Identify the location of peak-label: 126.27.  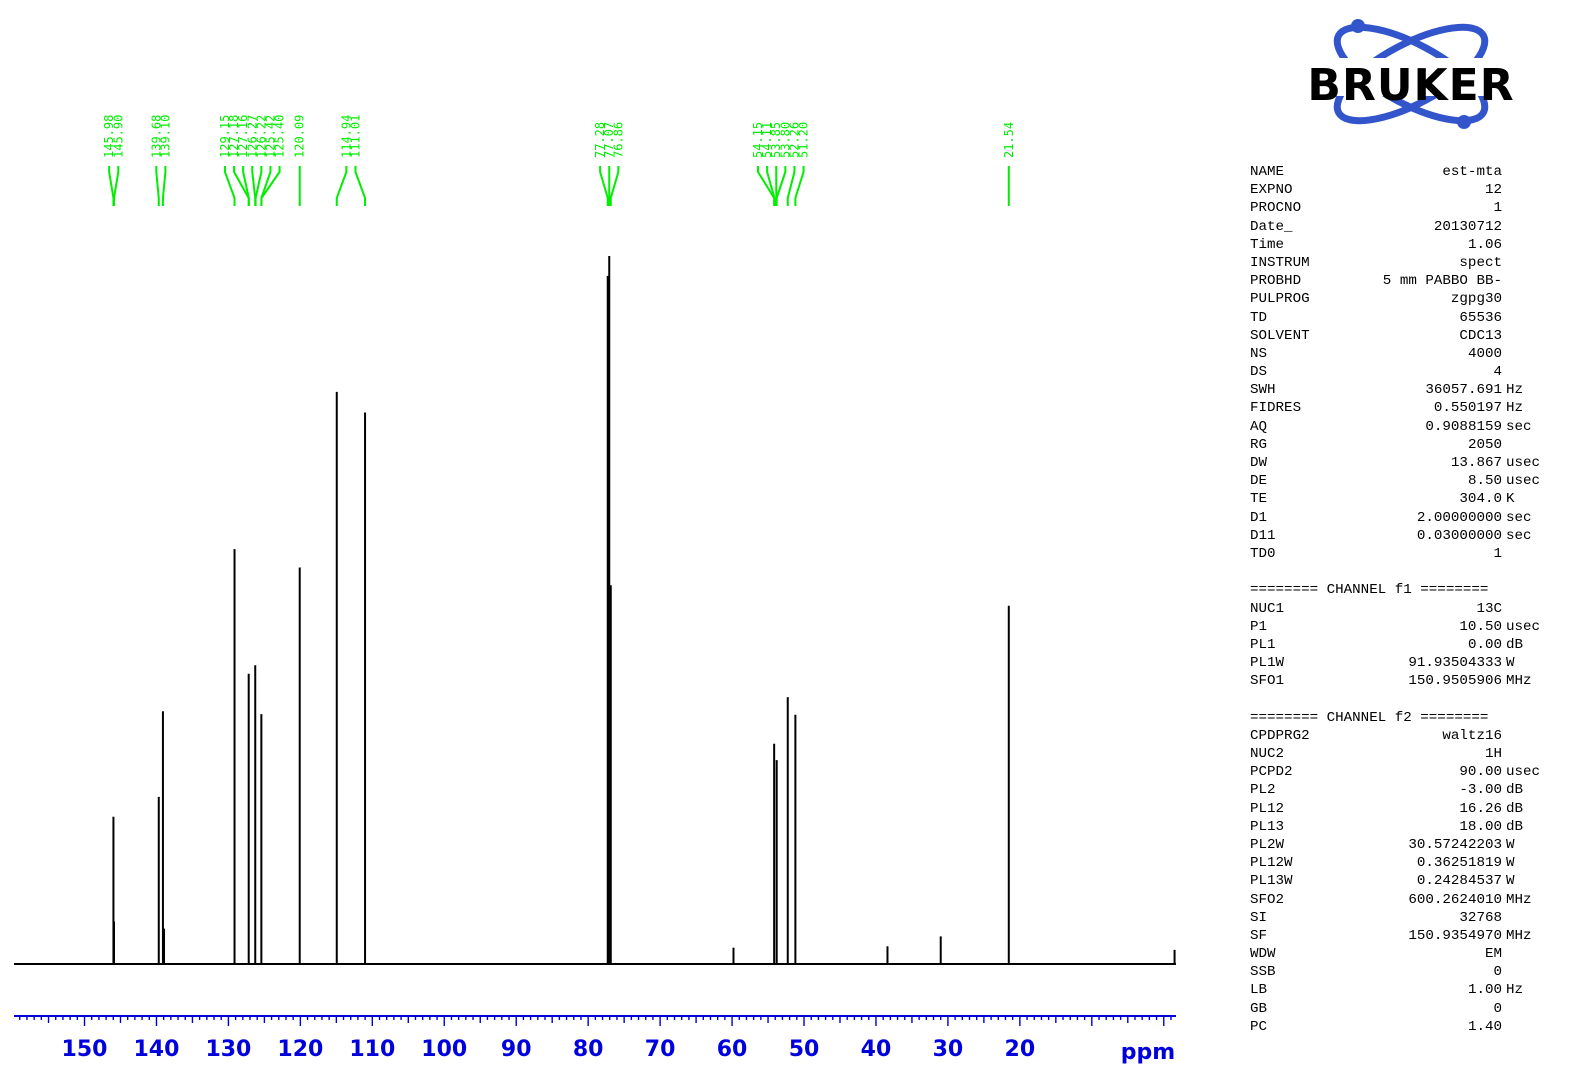
(252, 136).